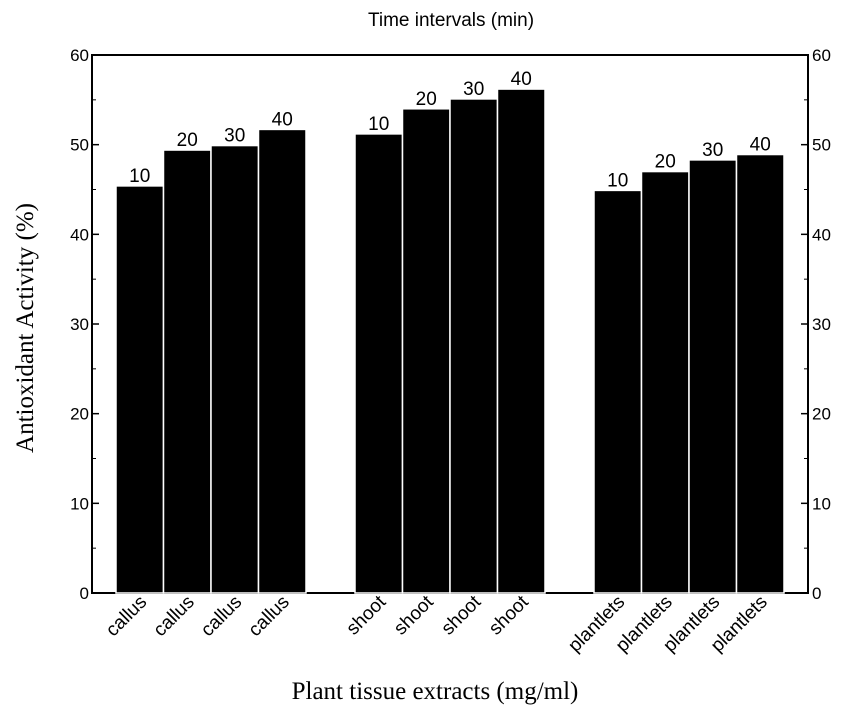 The image size is (842, 710). Describe the element at coordinates (821, 503) in the screenshot. I see `right-y-tick-label: 10` at that location.